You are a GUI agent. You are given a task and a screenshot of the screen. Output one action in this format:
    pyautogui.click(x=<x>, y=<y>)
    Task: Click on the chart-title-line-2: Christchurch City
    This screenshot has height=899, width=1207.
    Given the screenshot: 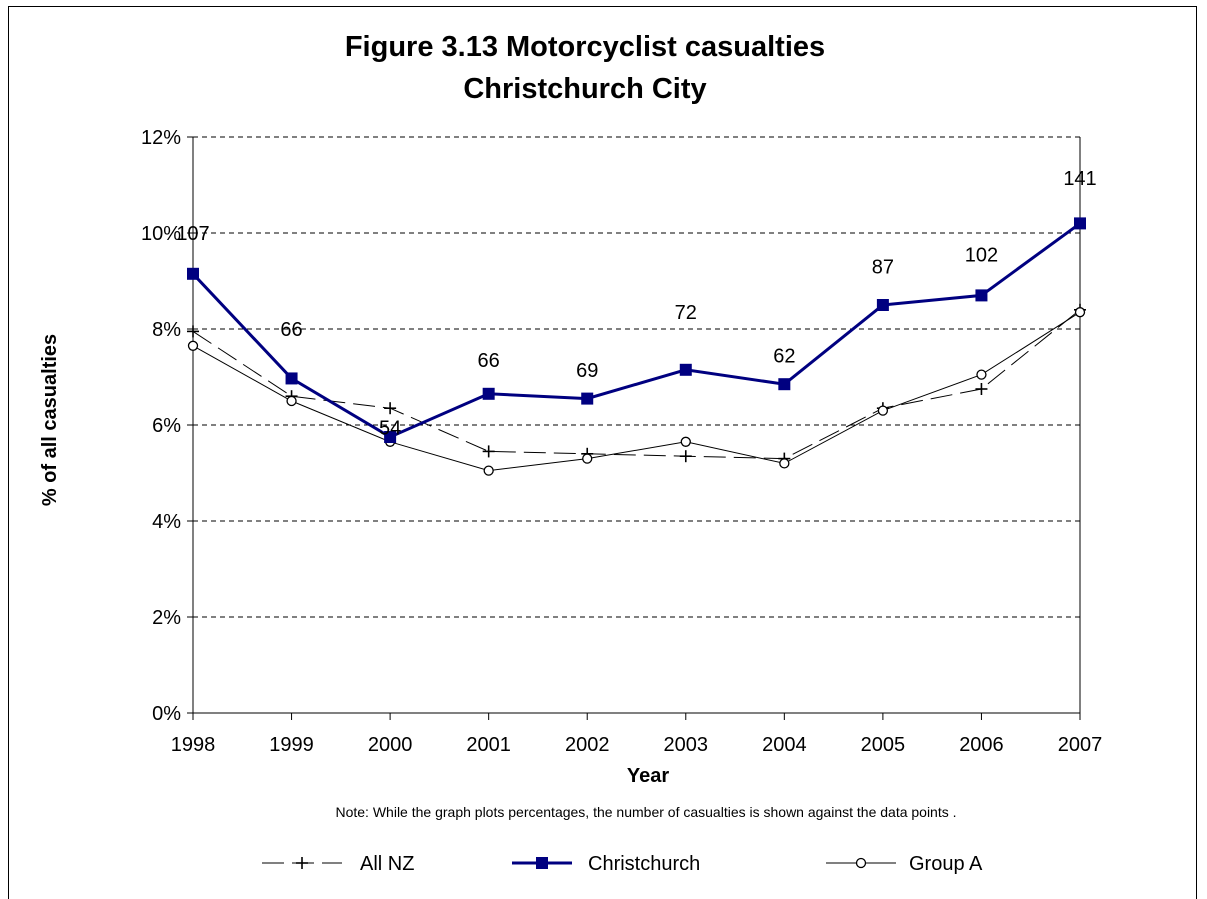 What is the action you would take?
    pyautogui.click(x=584, y=89)
    